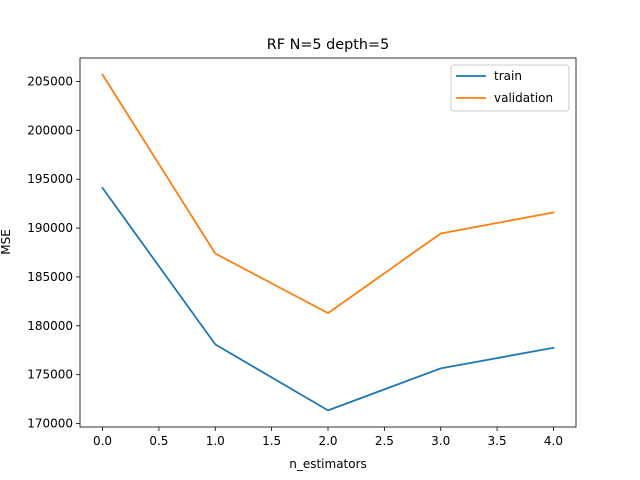 The width and height of the screenshot is (640, 480). What do you see at coordinates (158, 441) in the screenshot?
I see `x-tick-label: 0.5` at bounding box center [158, 441].